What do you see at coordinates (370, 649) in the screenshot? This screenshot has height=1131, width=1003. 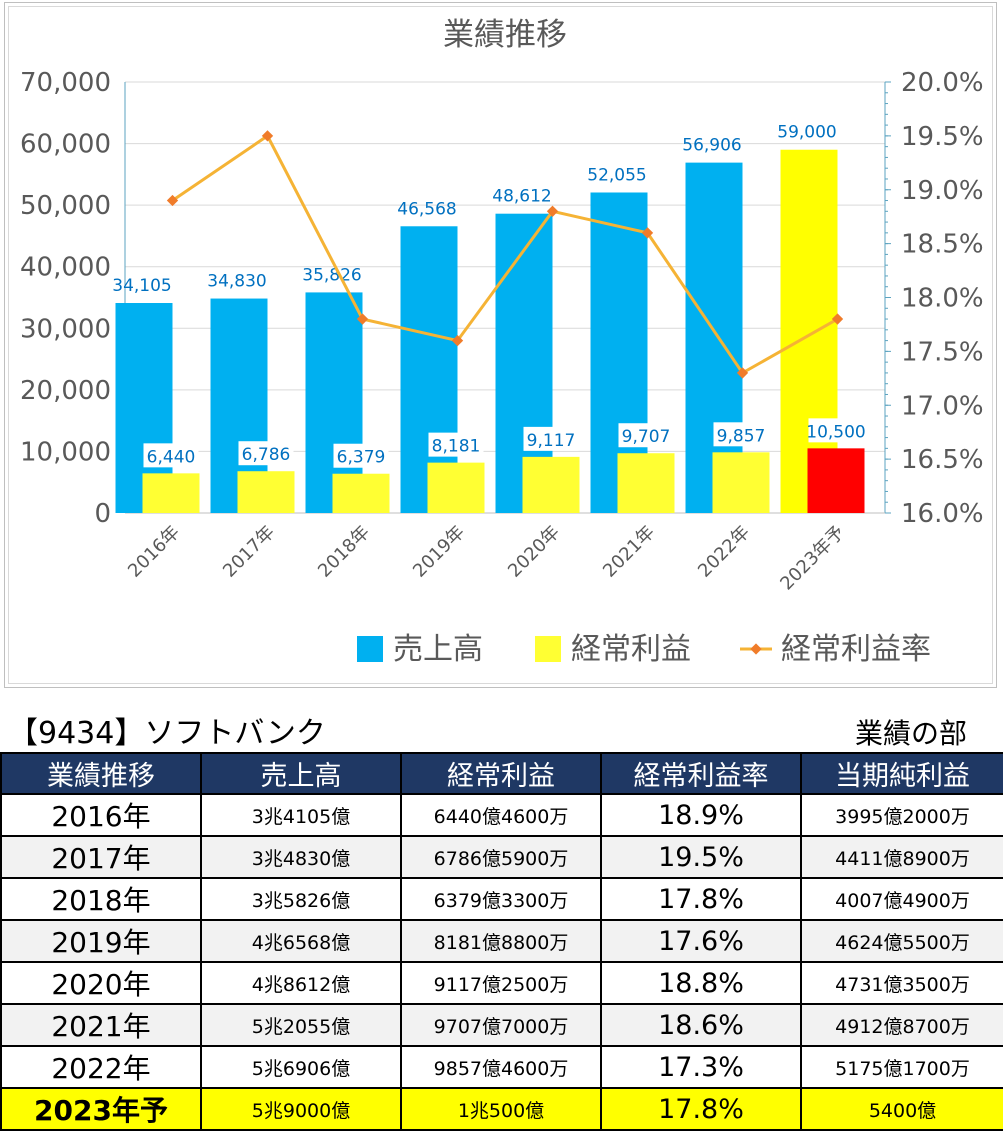 I see `legend-swatch-revenue` at bounding box center [370, 649].